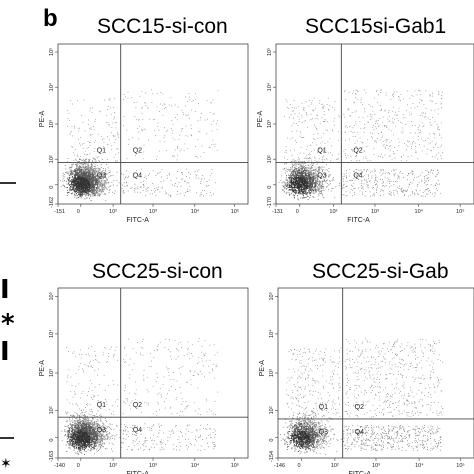 The image size is (474, 474). What do you see at coordinates (162, 26) in the screenshot?
I see `plot-title-1: SCC15-si-con` at bounding box center [162, 26].